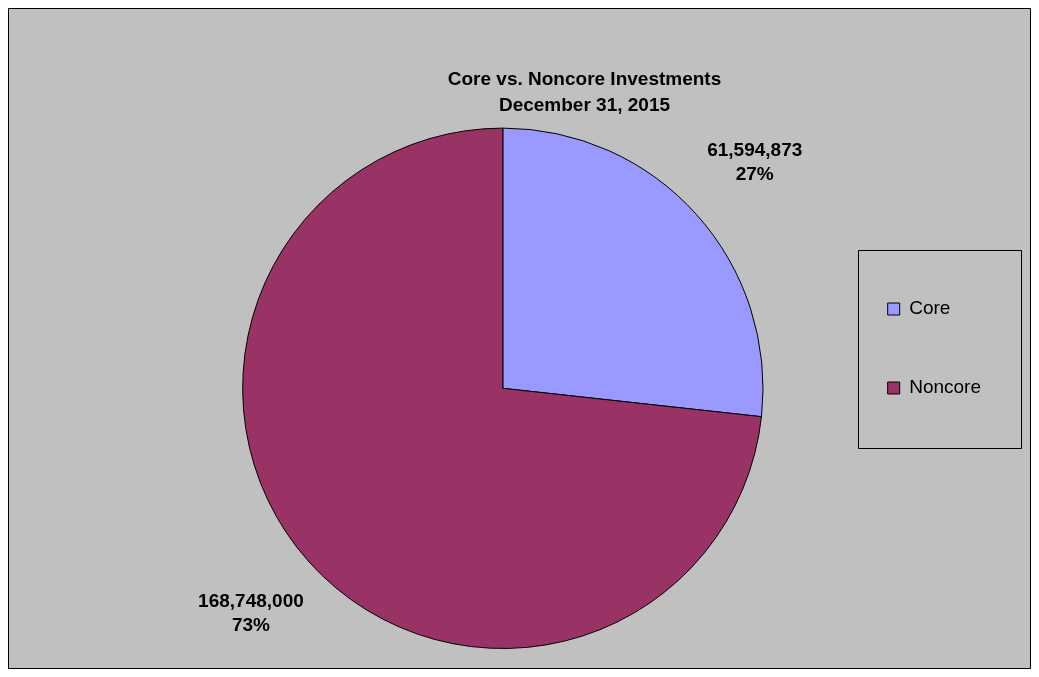 The height and width of the screenshot is (677, 1039). What do you see at coordinates (584, 78) in the screenshot?
I see `chart-title: Core vs. Noncore Investments` at bounding box center [584, 78].